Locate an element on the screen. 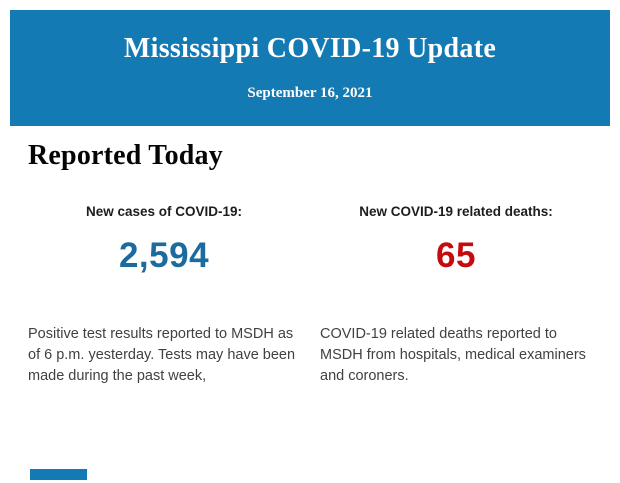 This screenshot has width=620, height=483. footer-accent-bar is located at coordinates (58, 474).